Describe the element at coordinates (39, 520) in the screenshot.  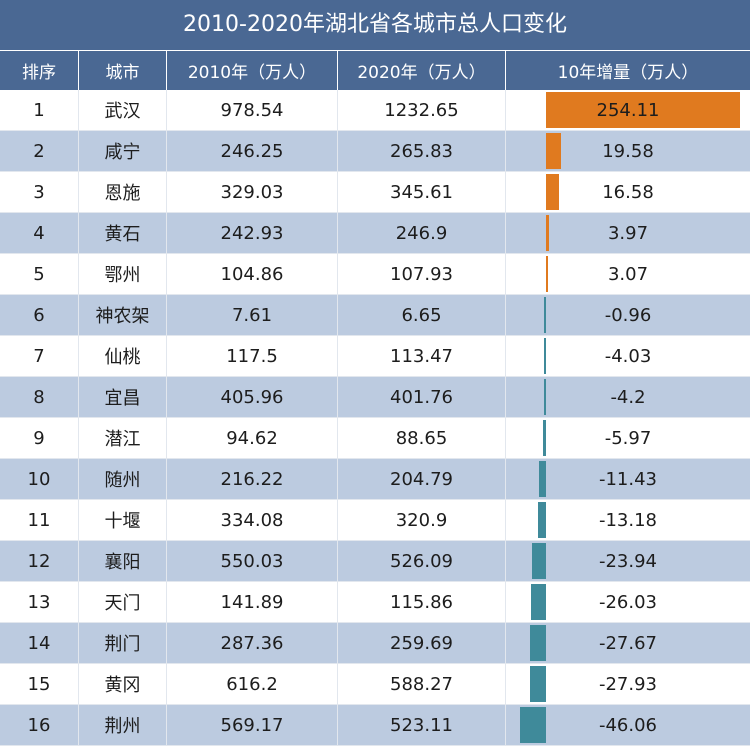
I see `rank-cell: 11` at that location.